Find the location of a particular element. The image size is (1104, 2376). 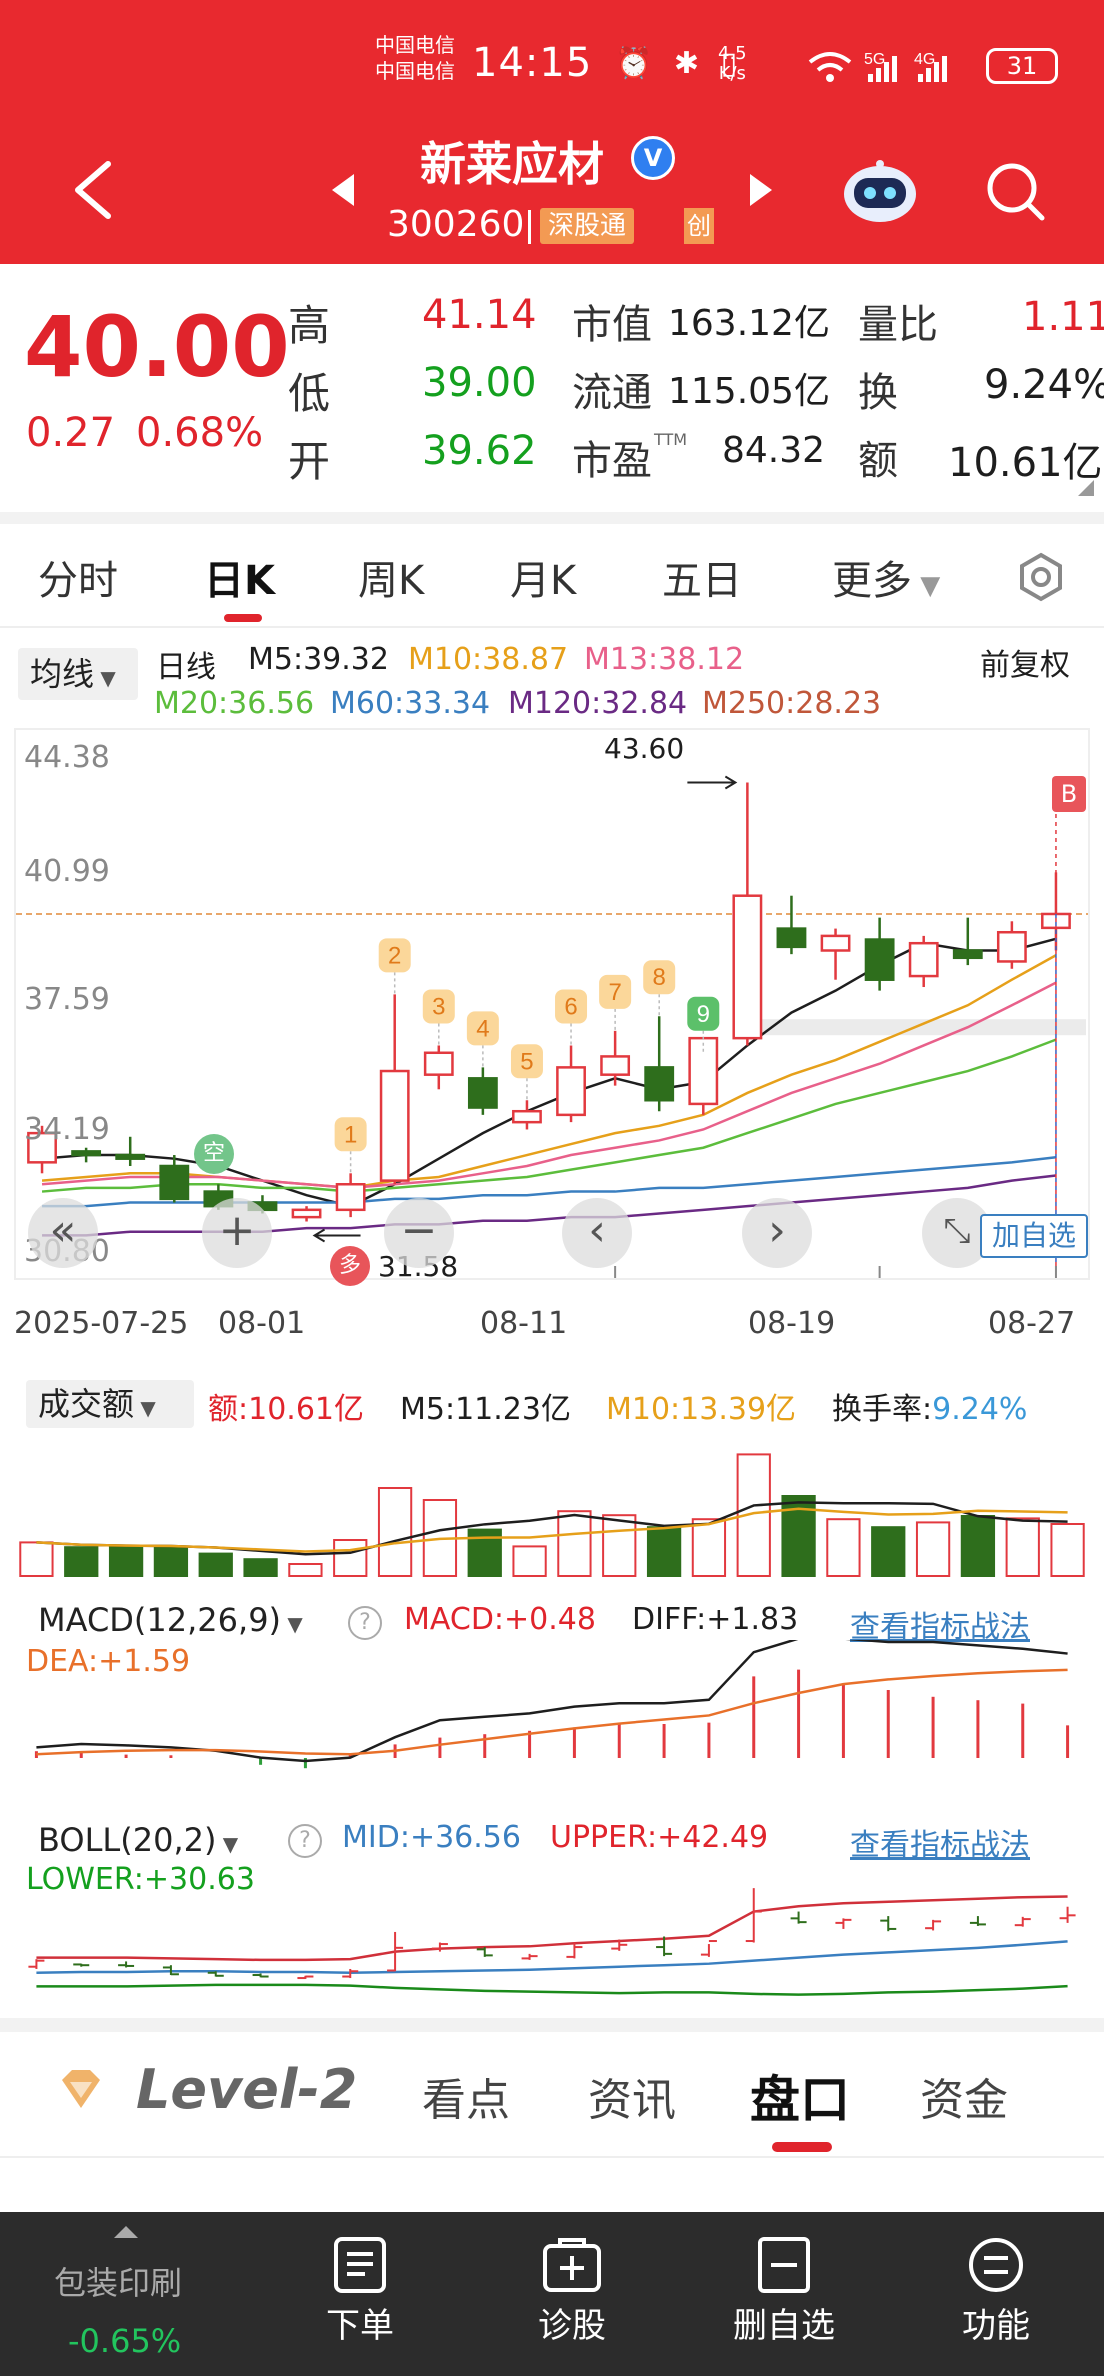

high-arrow-icon is located at coordinates (712, 782).